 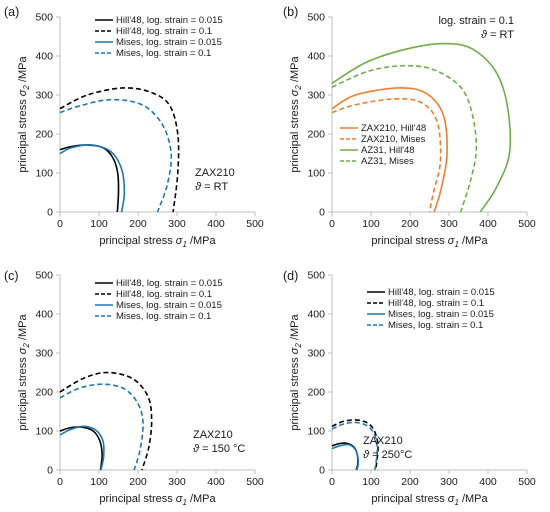 What do you see at coordinates (219, 442) in the screenshot?
I see `annotation: ZAX210 ϑ = 150 °C` at bounding box center [219, 442].